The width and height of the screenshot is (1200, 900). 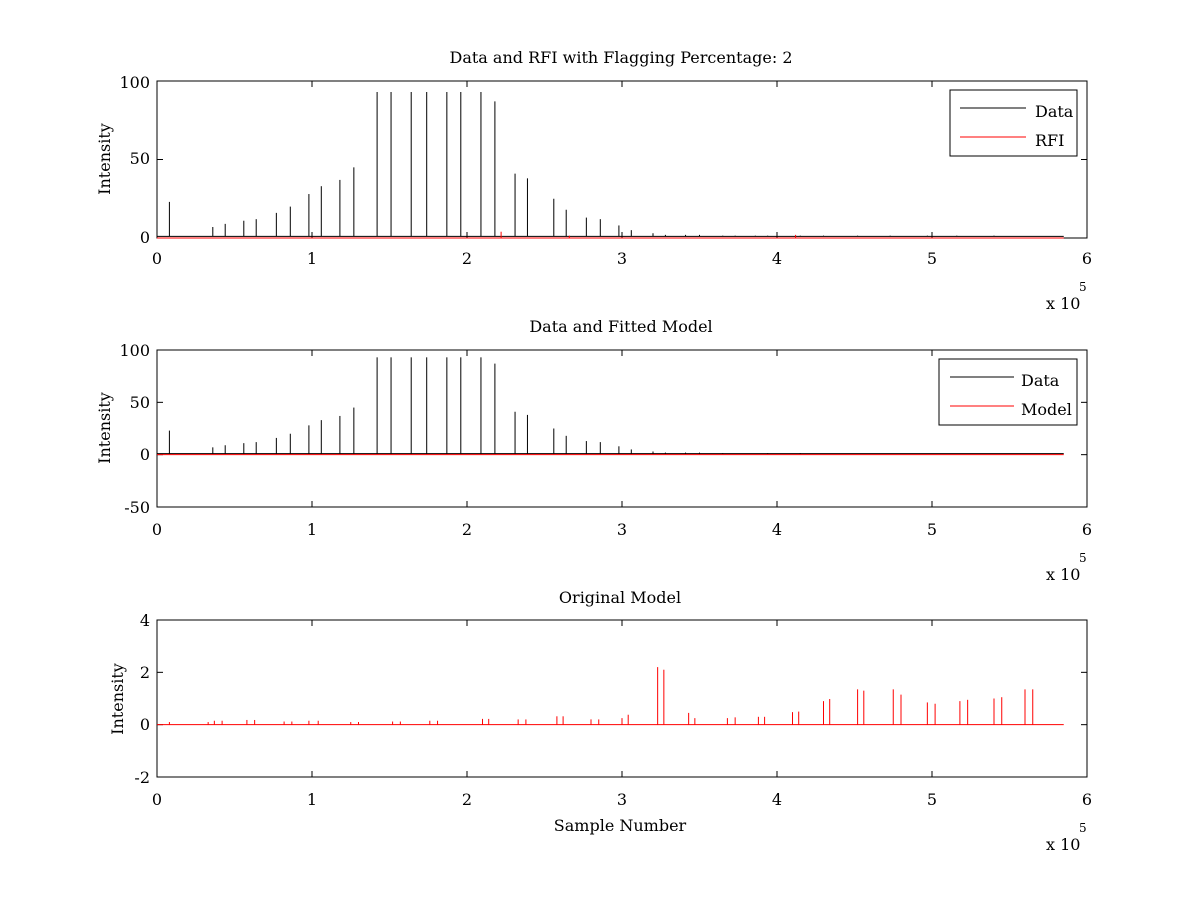 What do you see at coordinates (134, 350) in the screenshot?
I see `panel-2-y-tick-3: 100` at bounding box center [134, 350].